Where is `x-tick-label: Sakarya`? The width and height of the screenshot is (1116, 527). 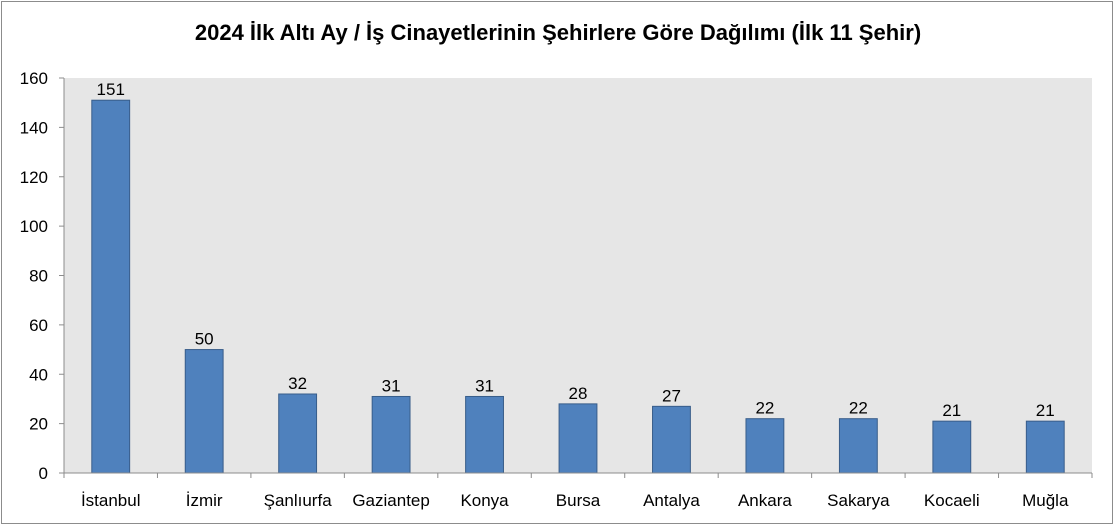 x-tick-label: Sakarya is located at coordinates (858, 500).